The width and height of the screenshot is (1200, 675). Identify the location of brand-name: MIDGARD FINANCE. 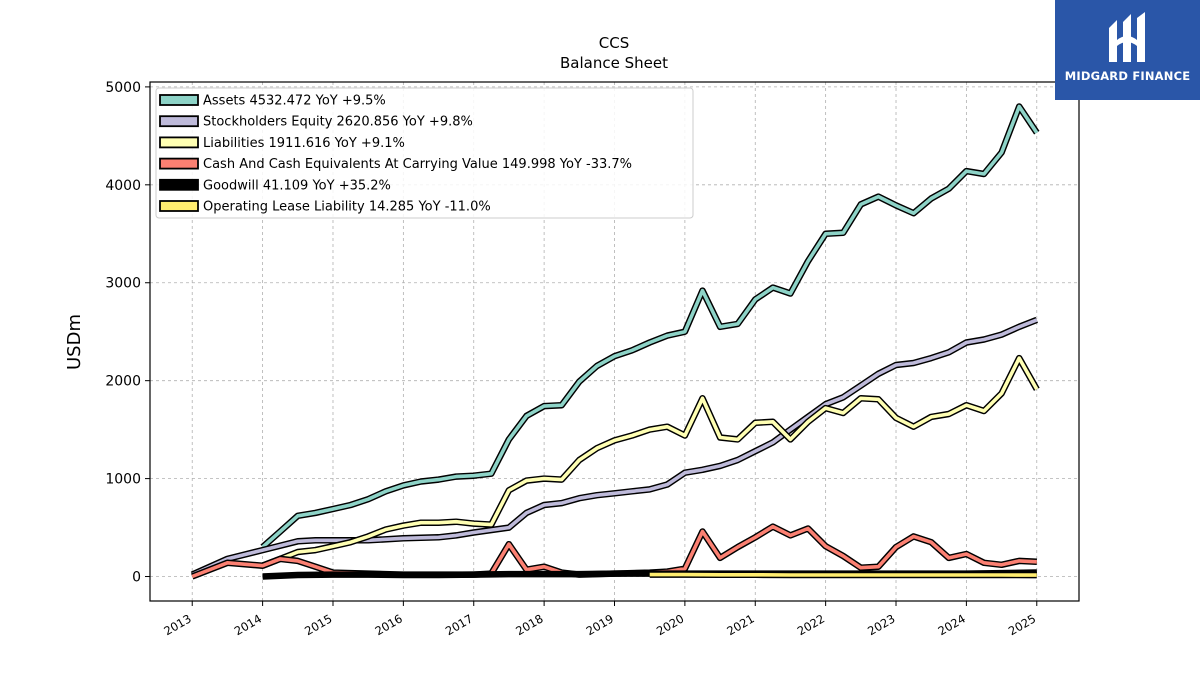
(1127, 76).